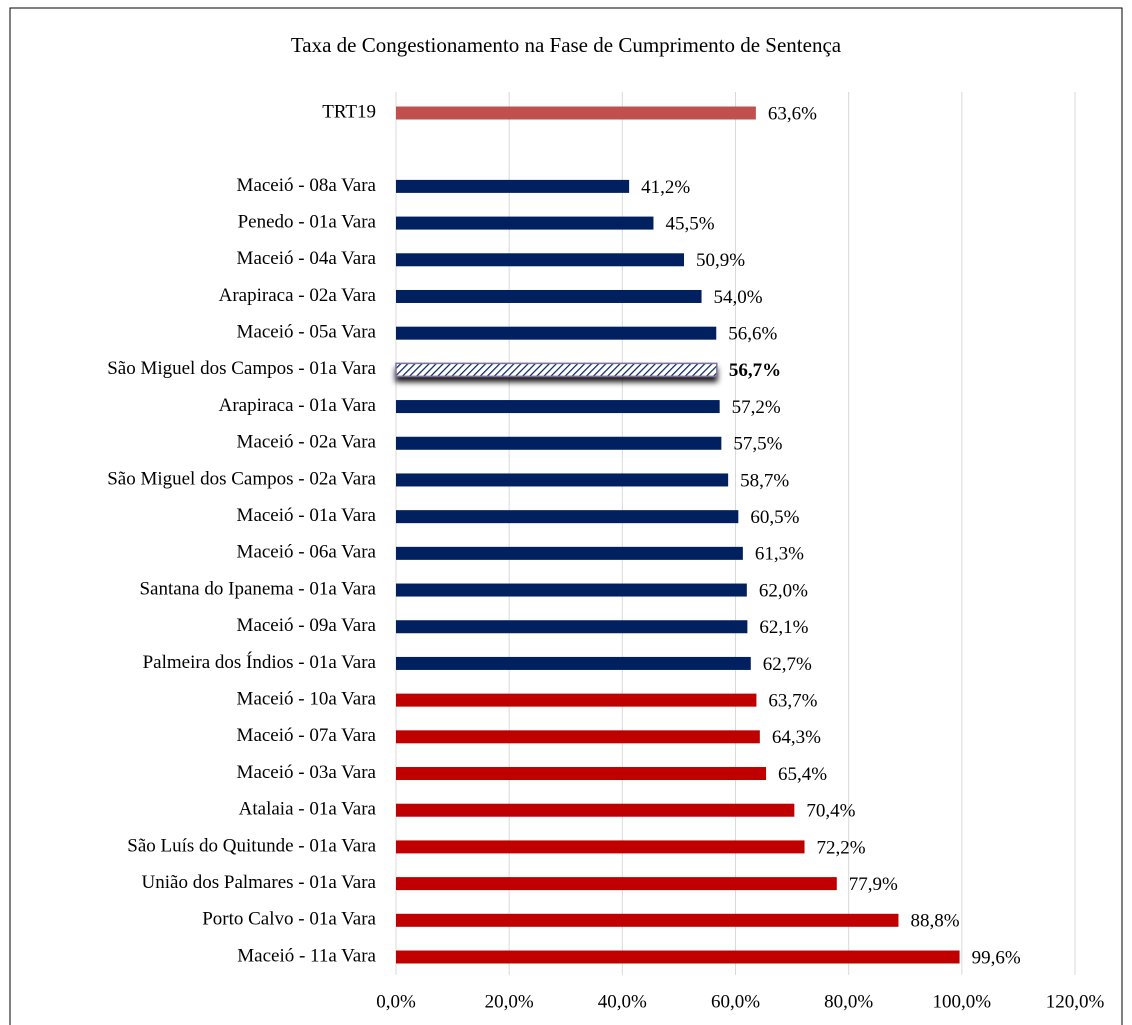 The width and height of the screenshot is (1132, 1025). Describe the element at coordinates (689, 223) in the screenshot. I see `data-label: 45,5%` at that location.